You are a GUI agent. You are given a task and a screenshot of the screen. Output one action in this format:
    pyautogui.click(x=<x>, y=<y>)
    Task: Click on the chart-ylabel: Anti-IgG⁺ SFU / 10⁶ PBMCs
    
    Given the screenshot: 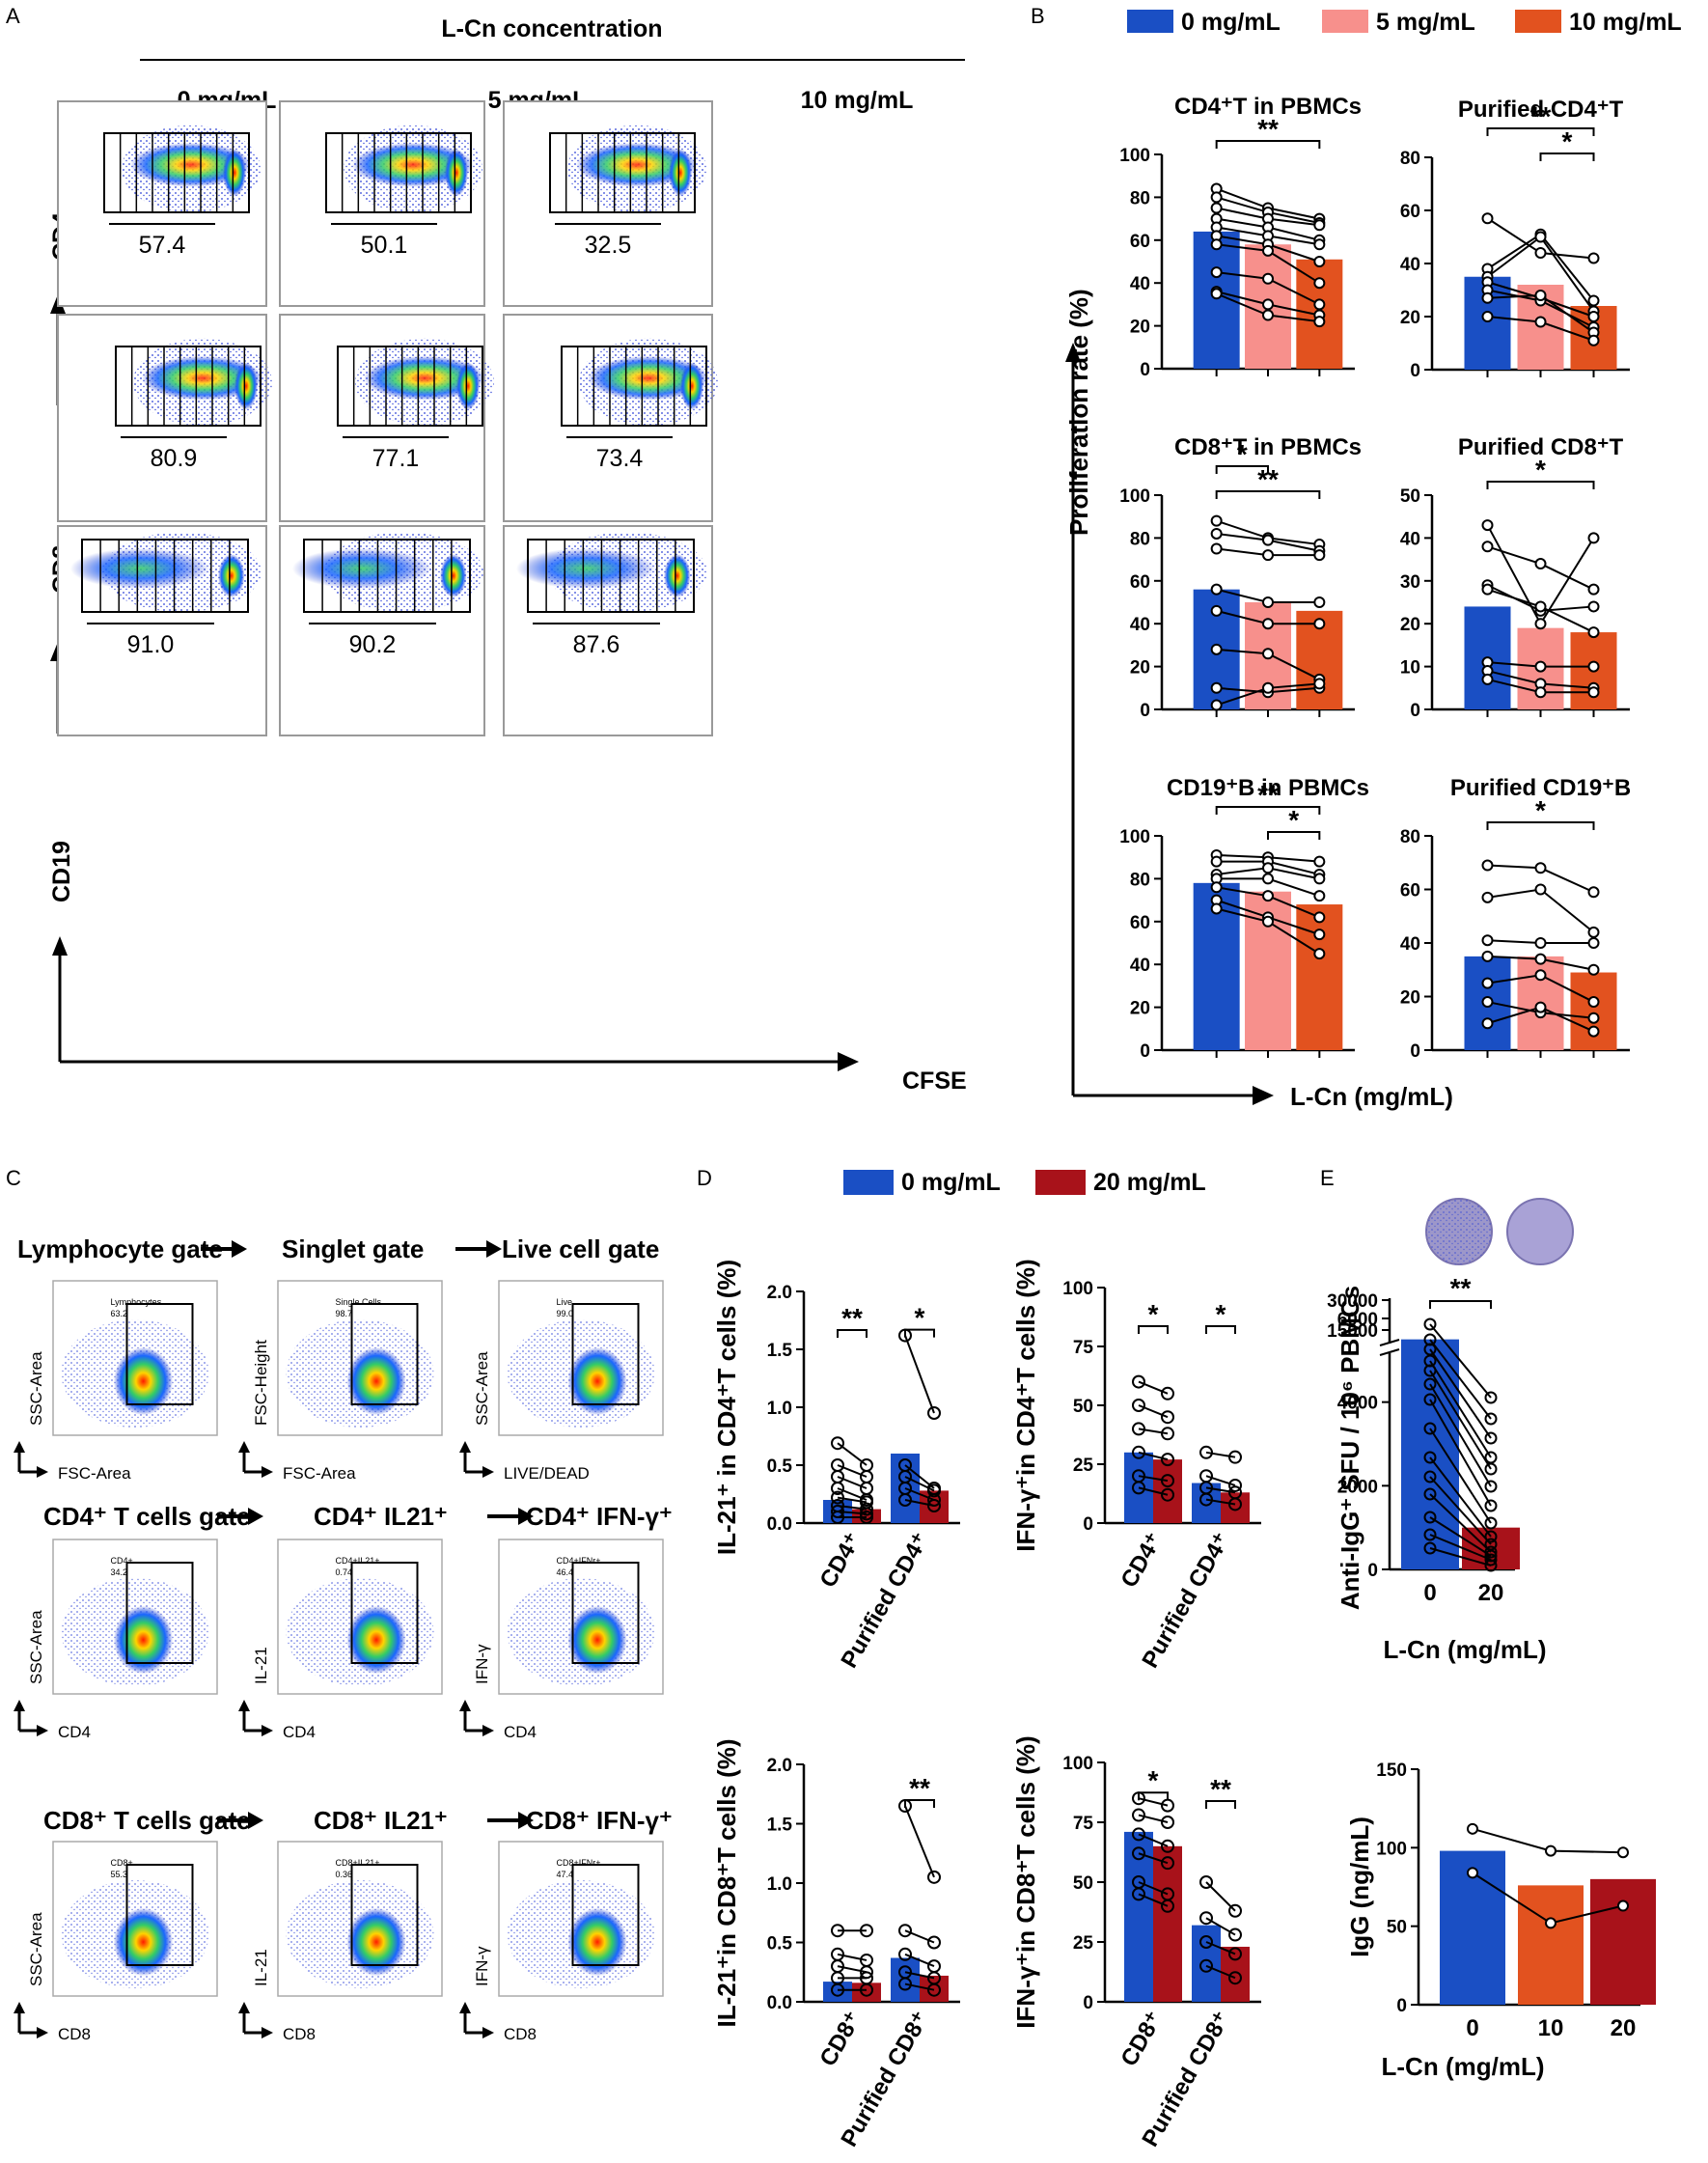 What is the action you would take?
    pyautogui.click(x=1350, y=1448)
    